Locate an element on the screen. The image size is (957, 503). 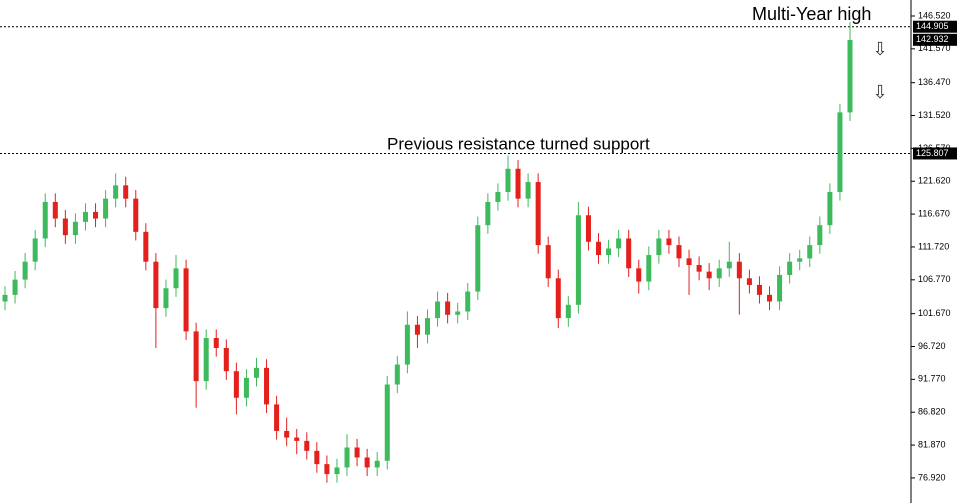
y-tick-label: 106.770 is located at coordinates (934, 279).